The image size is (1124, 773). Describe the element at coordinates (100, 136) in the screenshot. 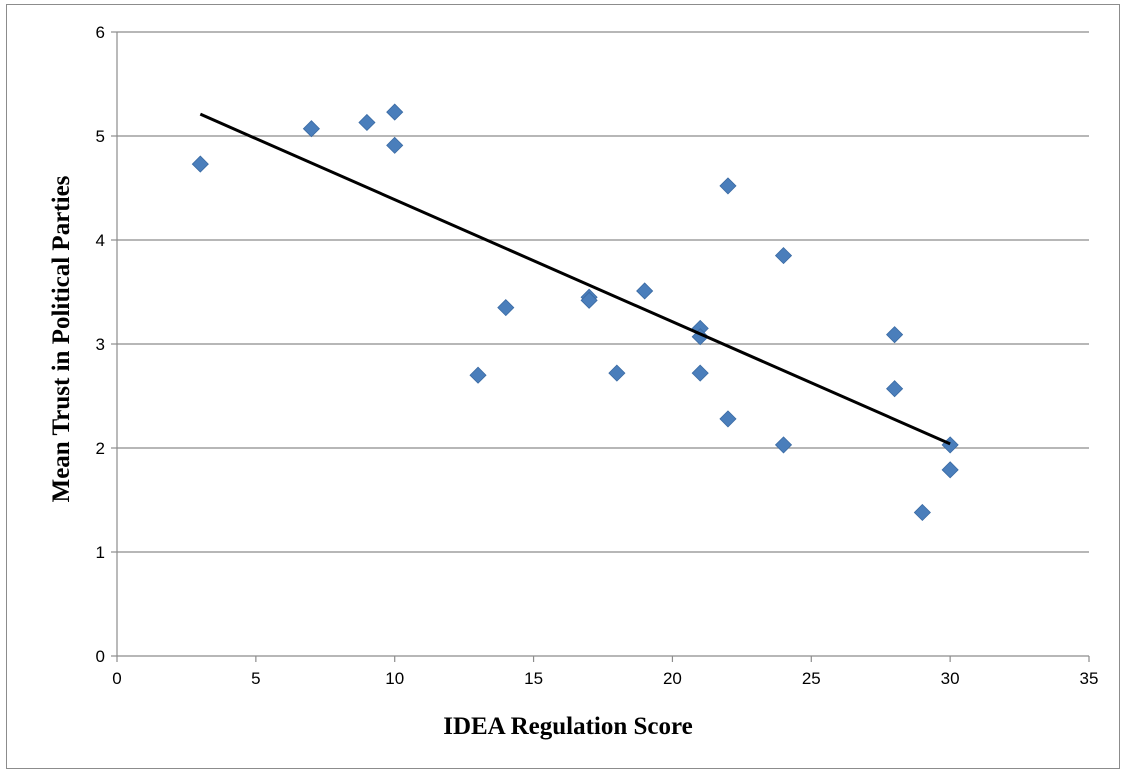

I see `y-tick-label: 5` at that location.